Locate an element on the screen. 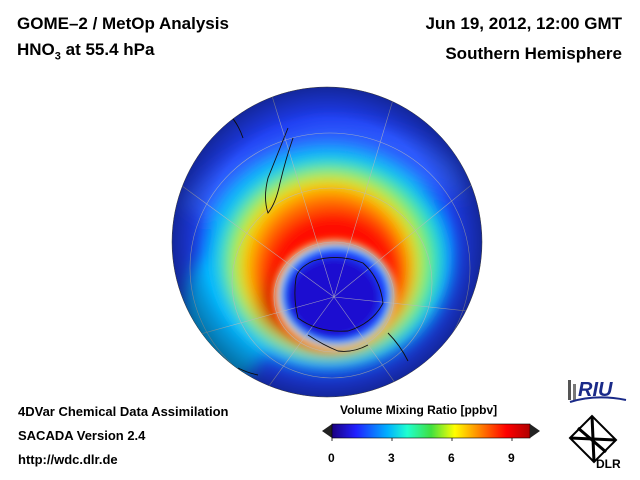 The height and width of the screenshot is (480, 640). footer-line1: 4DVar Chemical Data Assimilation is located at coordinates (123, 411).